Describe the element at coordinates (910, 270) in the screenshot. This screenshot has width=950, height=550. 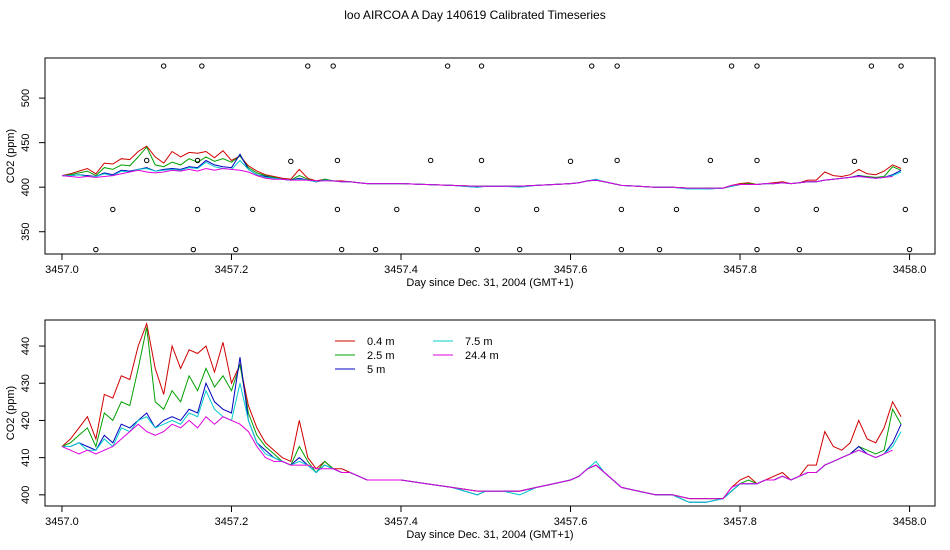
I see `panel1-x-tick-label: 3458.0` at that location.